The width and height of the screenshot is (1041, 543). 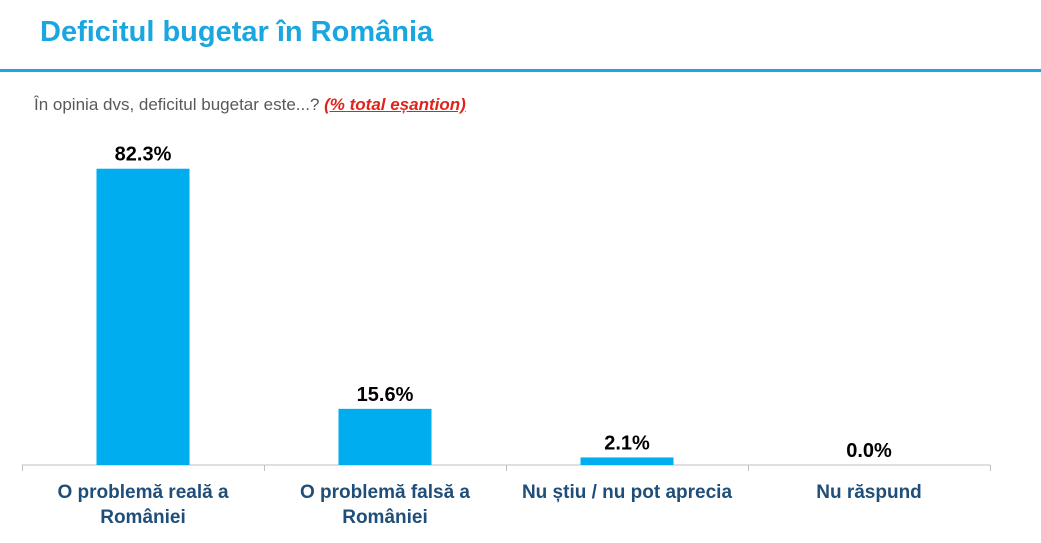 I want to click on data-label: 82.3%, so click(x=143, y=155).